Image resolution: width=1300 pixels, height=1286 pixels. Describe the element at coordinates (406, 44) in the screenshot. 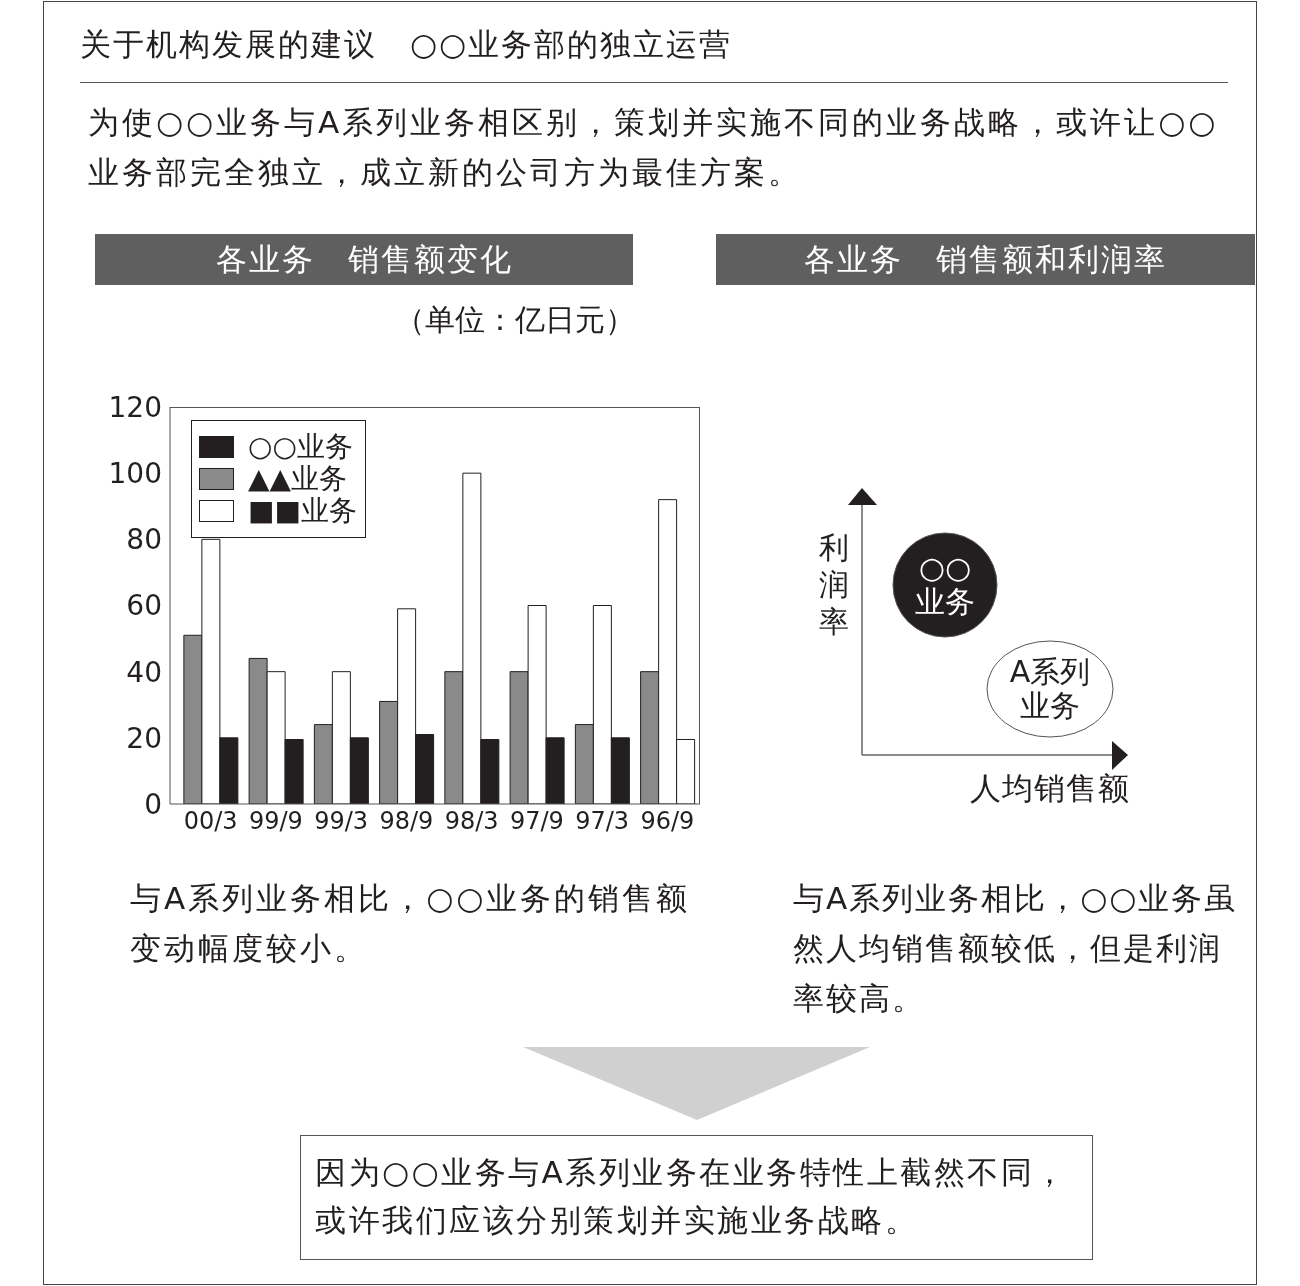

I see `text: 关于机构发展的建议 ○○业务部的独立运营` at that location.